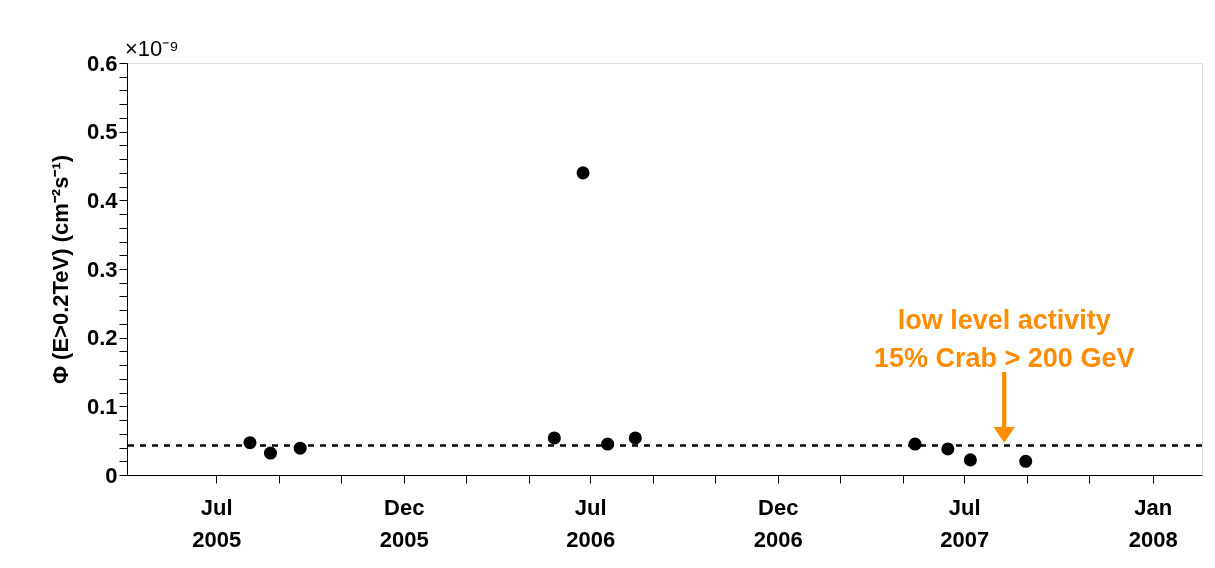  I want to click on x-tick-label: Dec 2005, so click(404, 523).